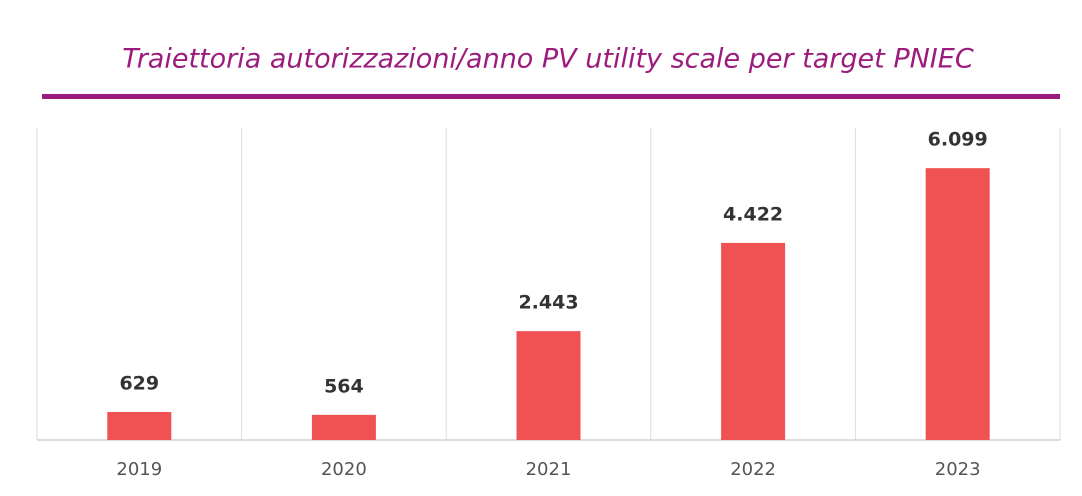 The height and width of the screenshot is (496, 1082). What do you see at coordinates (753, 214) in the screenshot?
I see `value-label: 4.422` at bounding box center [753, 214].